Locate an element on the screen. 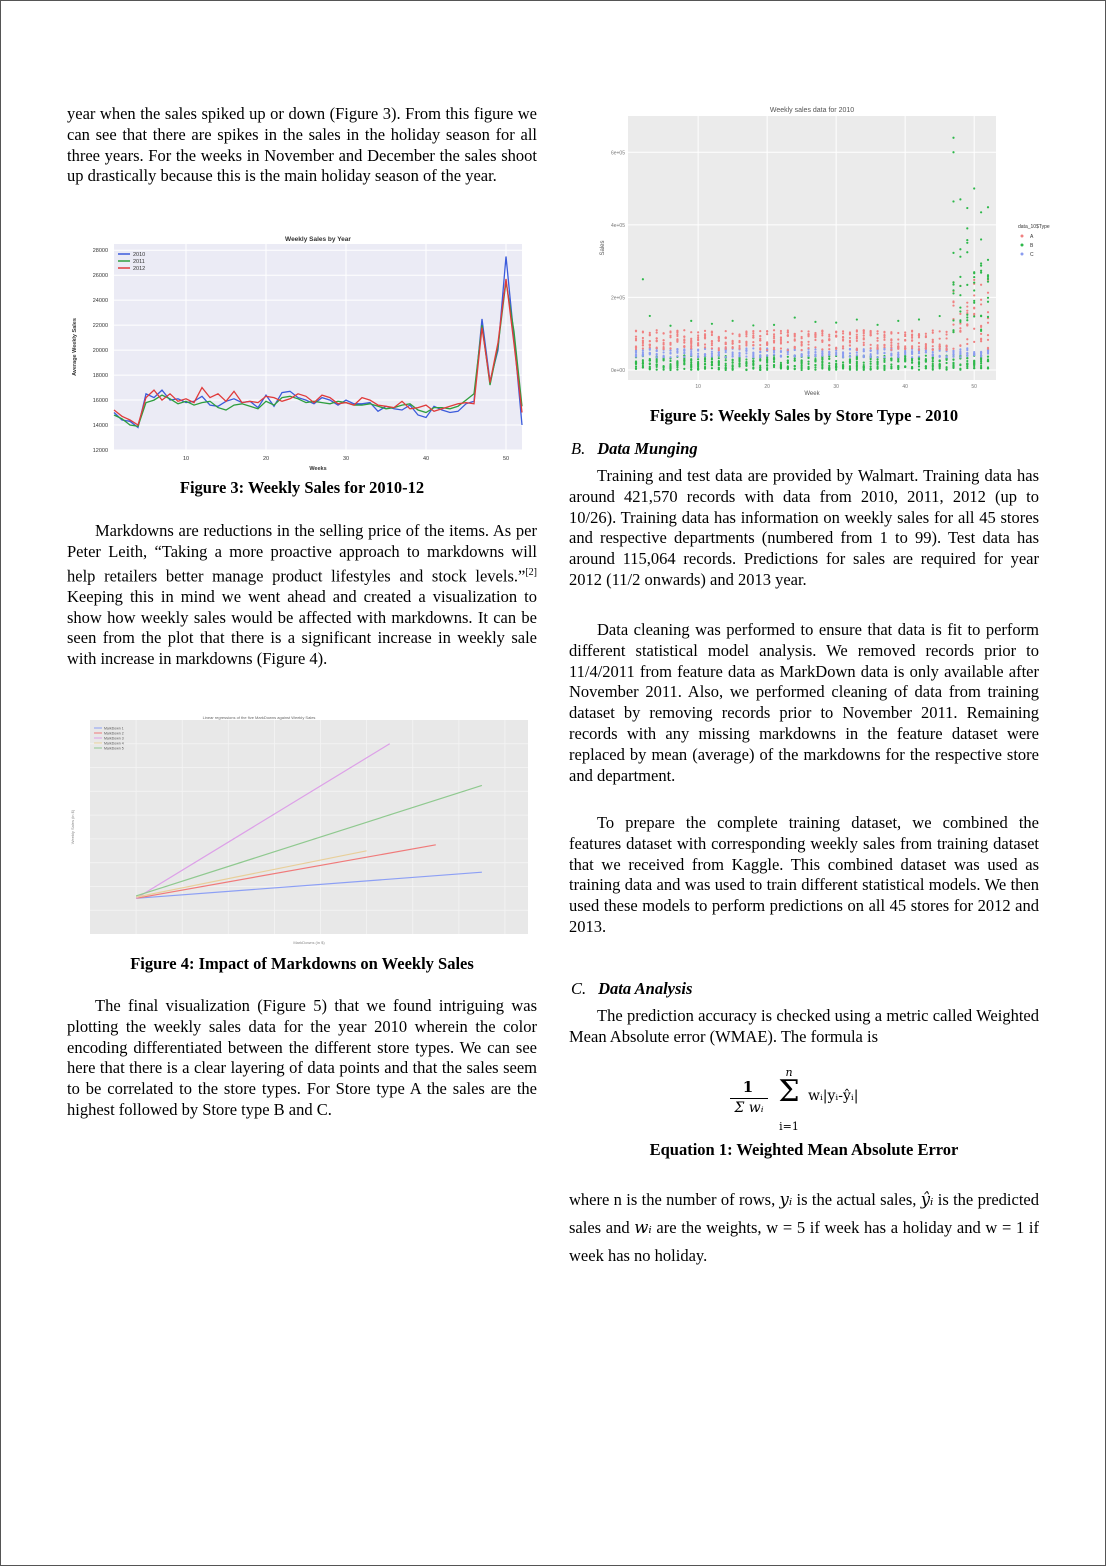  x-axis-label: MarkDowns (in $) is located at coordinates (309, 942).